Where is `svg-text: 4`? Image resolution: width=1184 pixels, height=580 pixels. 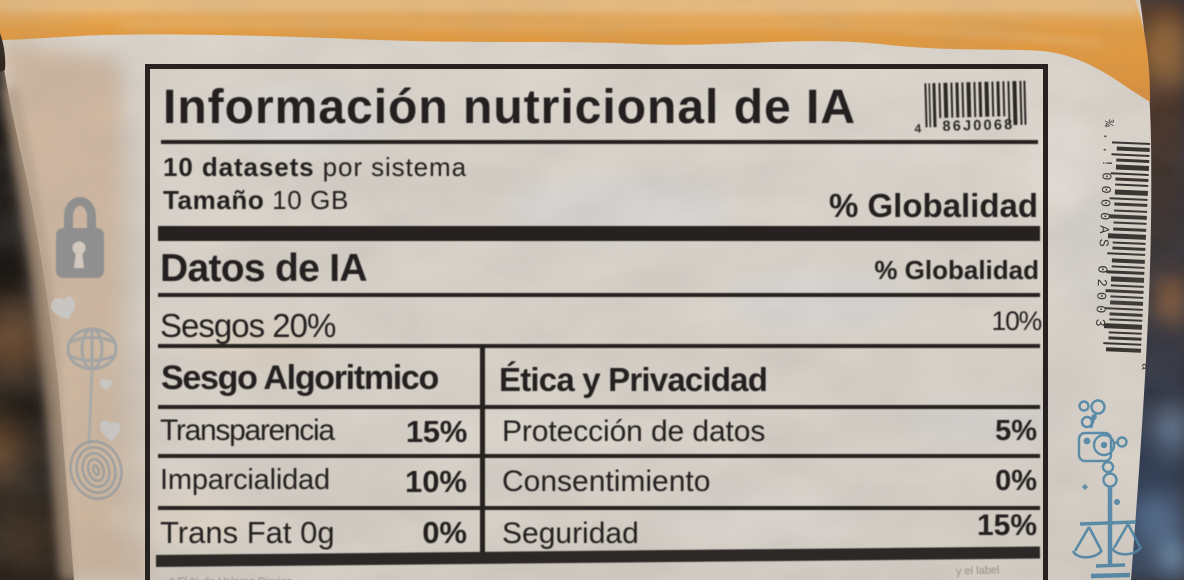
svg-text: 4 is located at coordinates (917, 128).